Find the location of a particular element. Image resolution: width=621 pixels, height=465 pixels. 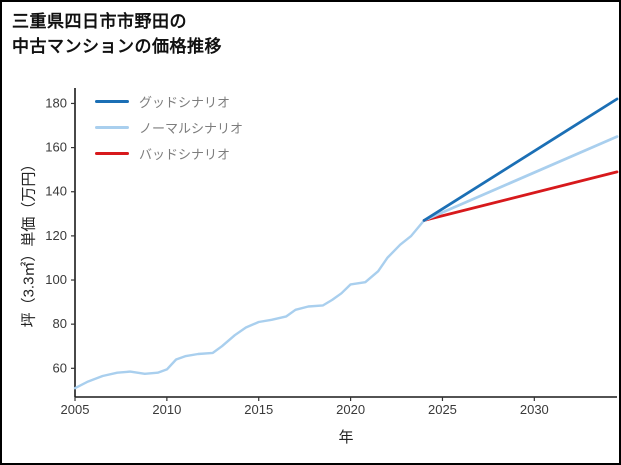

x-axis-label: 年 is located at coordinates (346, 437).